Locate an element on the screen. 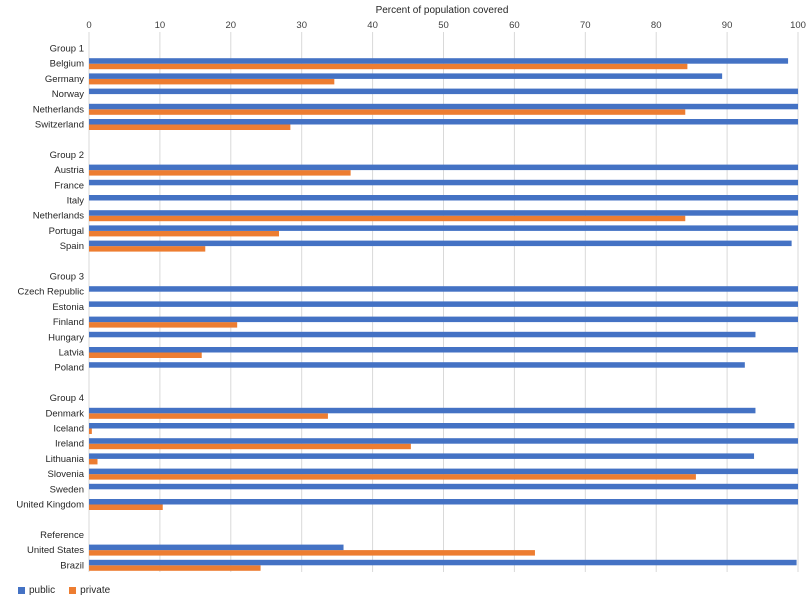 Image resolution: width=810 pixels, height=600 pixels. category-label: Belgium is located at coordinates (67, 64).